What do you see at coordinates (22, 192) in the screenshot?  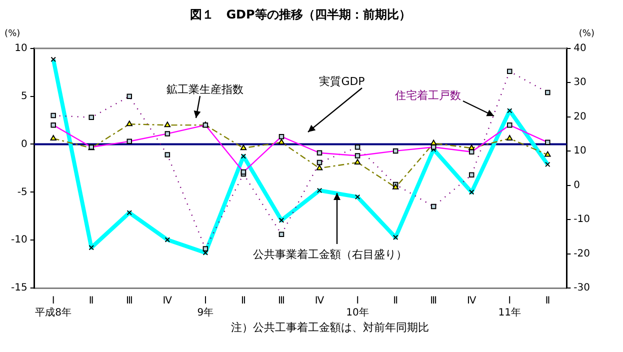 I see `y-tick-label: -5` at bounding box center [22, 192].